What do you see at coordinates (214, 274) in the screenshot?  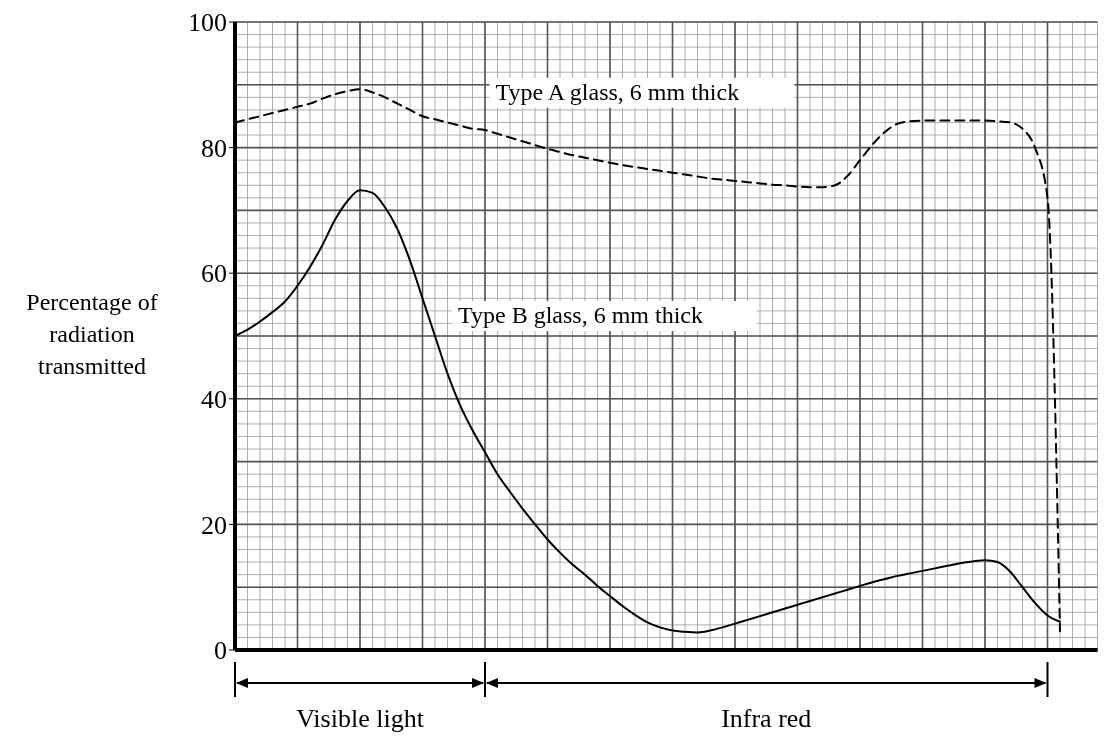 I see `y-tick-label: 60` at bounding box center [214, 274].